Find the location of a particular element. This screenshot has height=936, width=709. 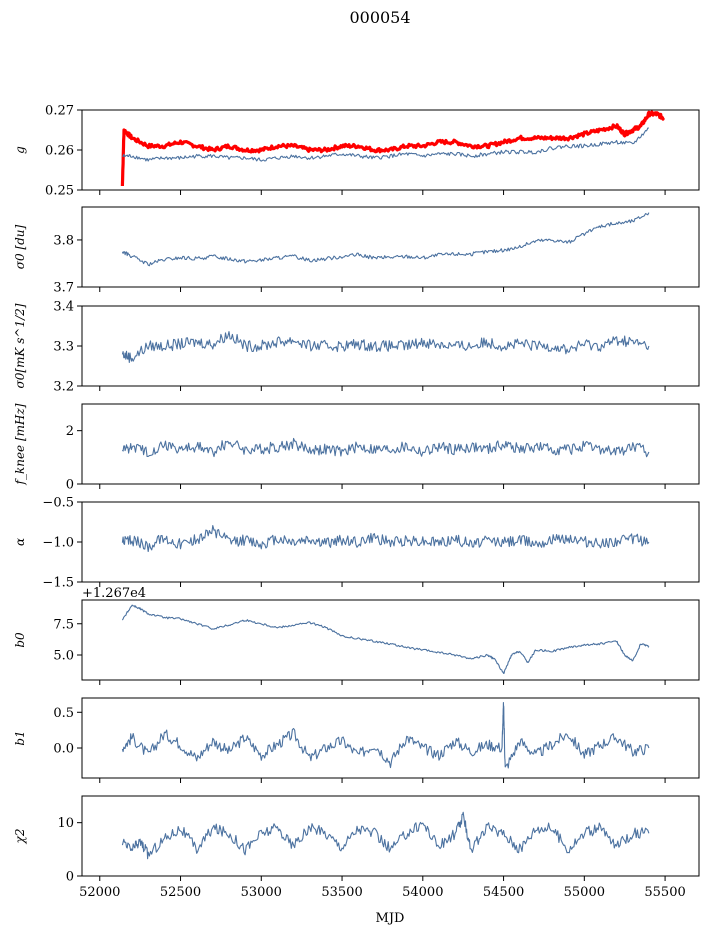

y-tick-label: 3.7 is located at coordinates (63, 288).